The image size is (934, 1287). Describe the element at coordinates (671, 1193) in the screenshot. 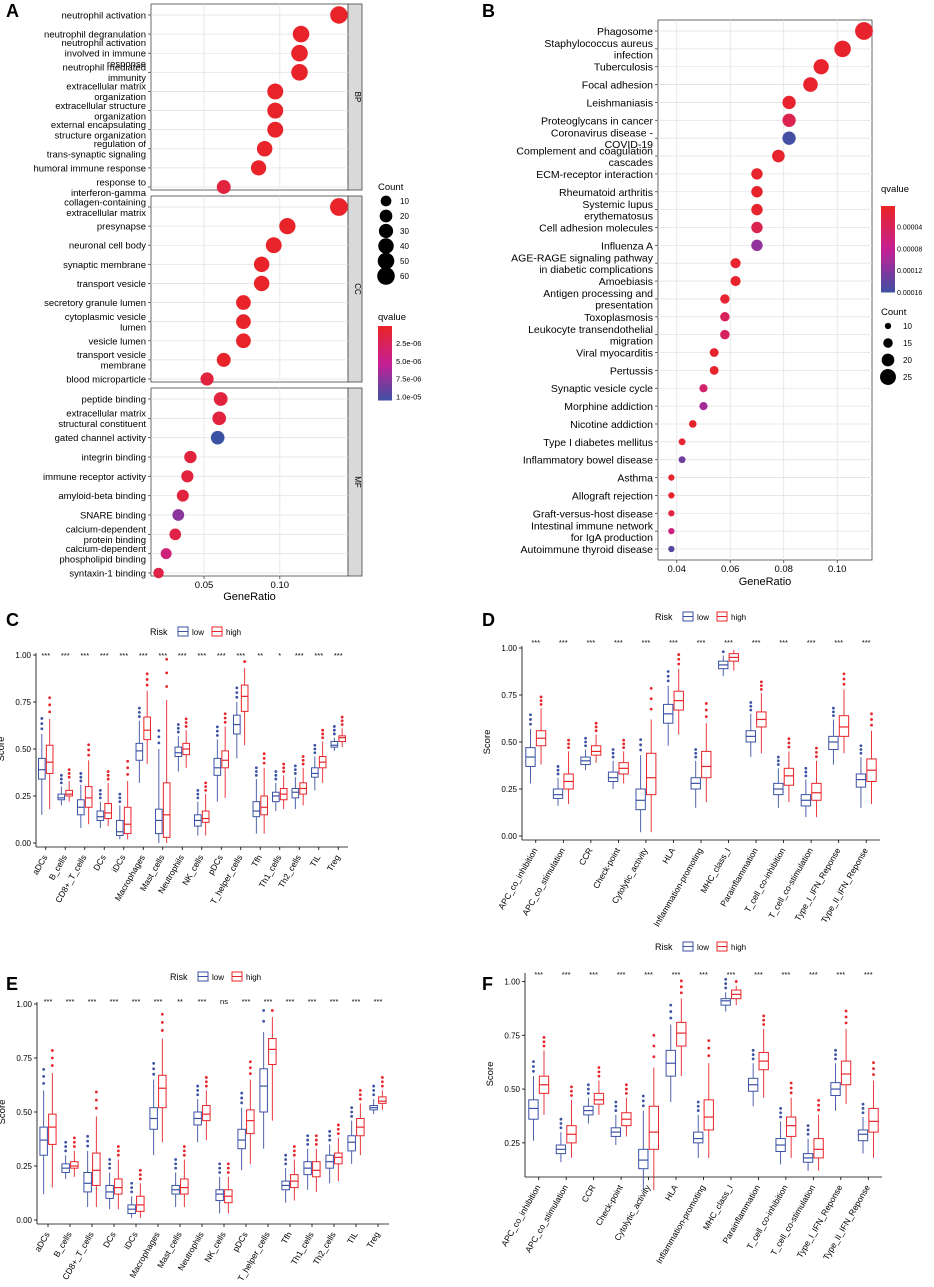

I see `category-label: HLA` at that location.